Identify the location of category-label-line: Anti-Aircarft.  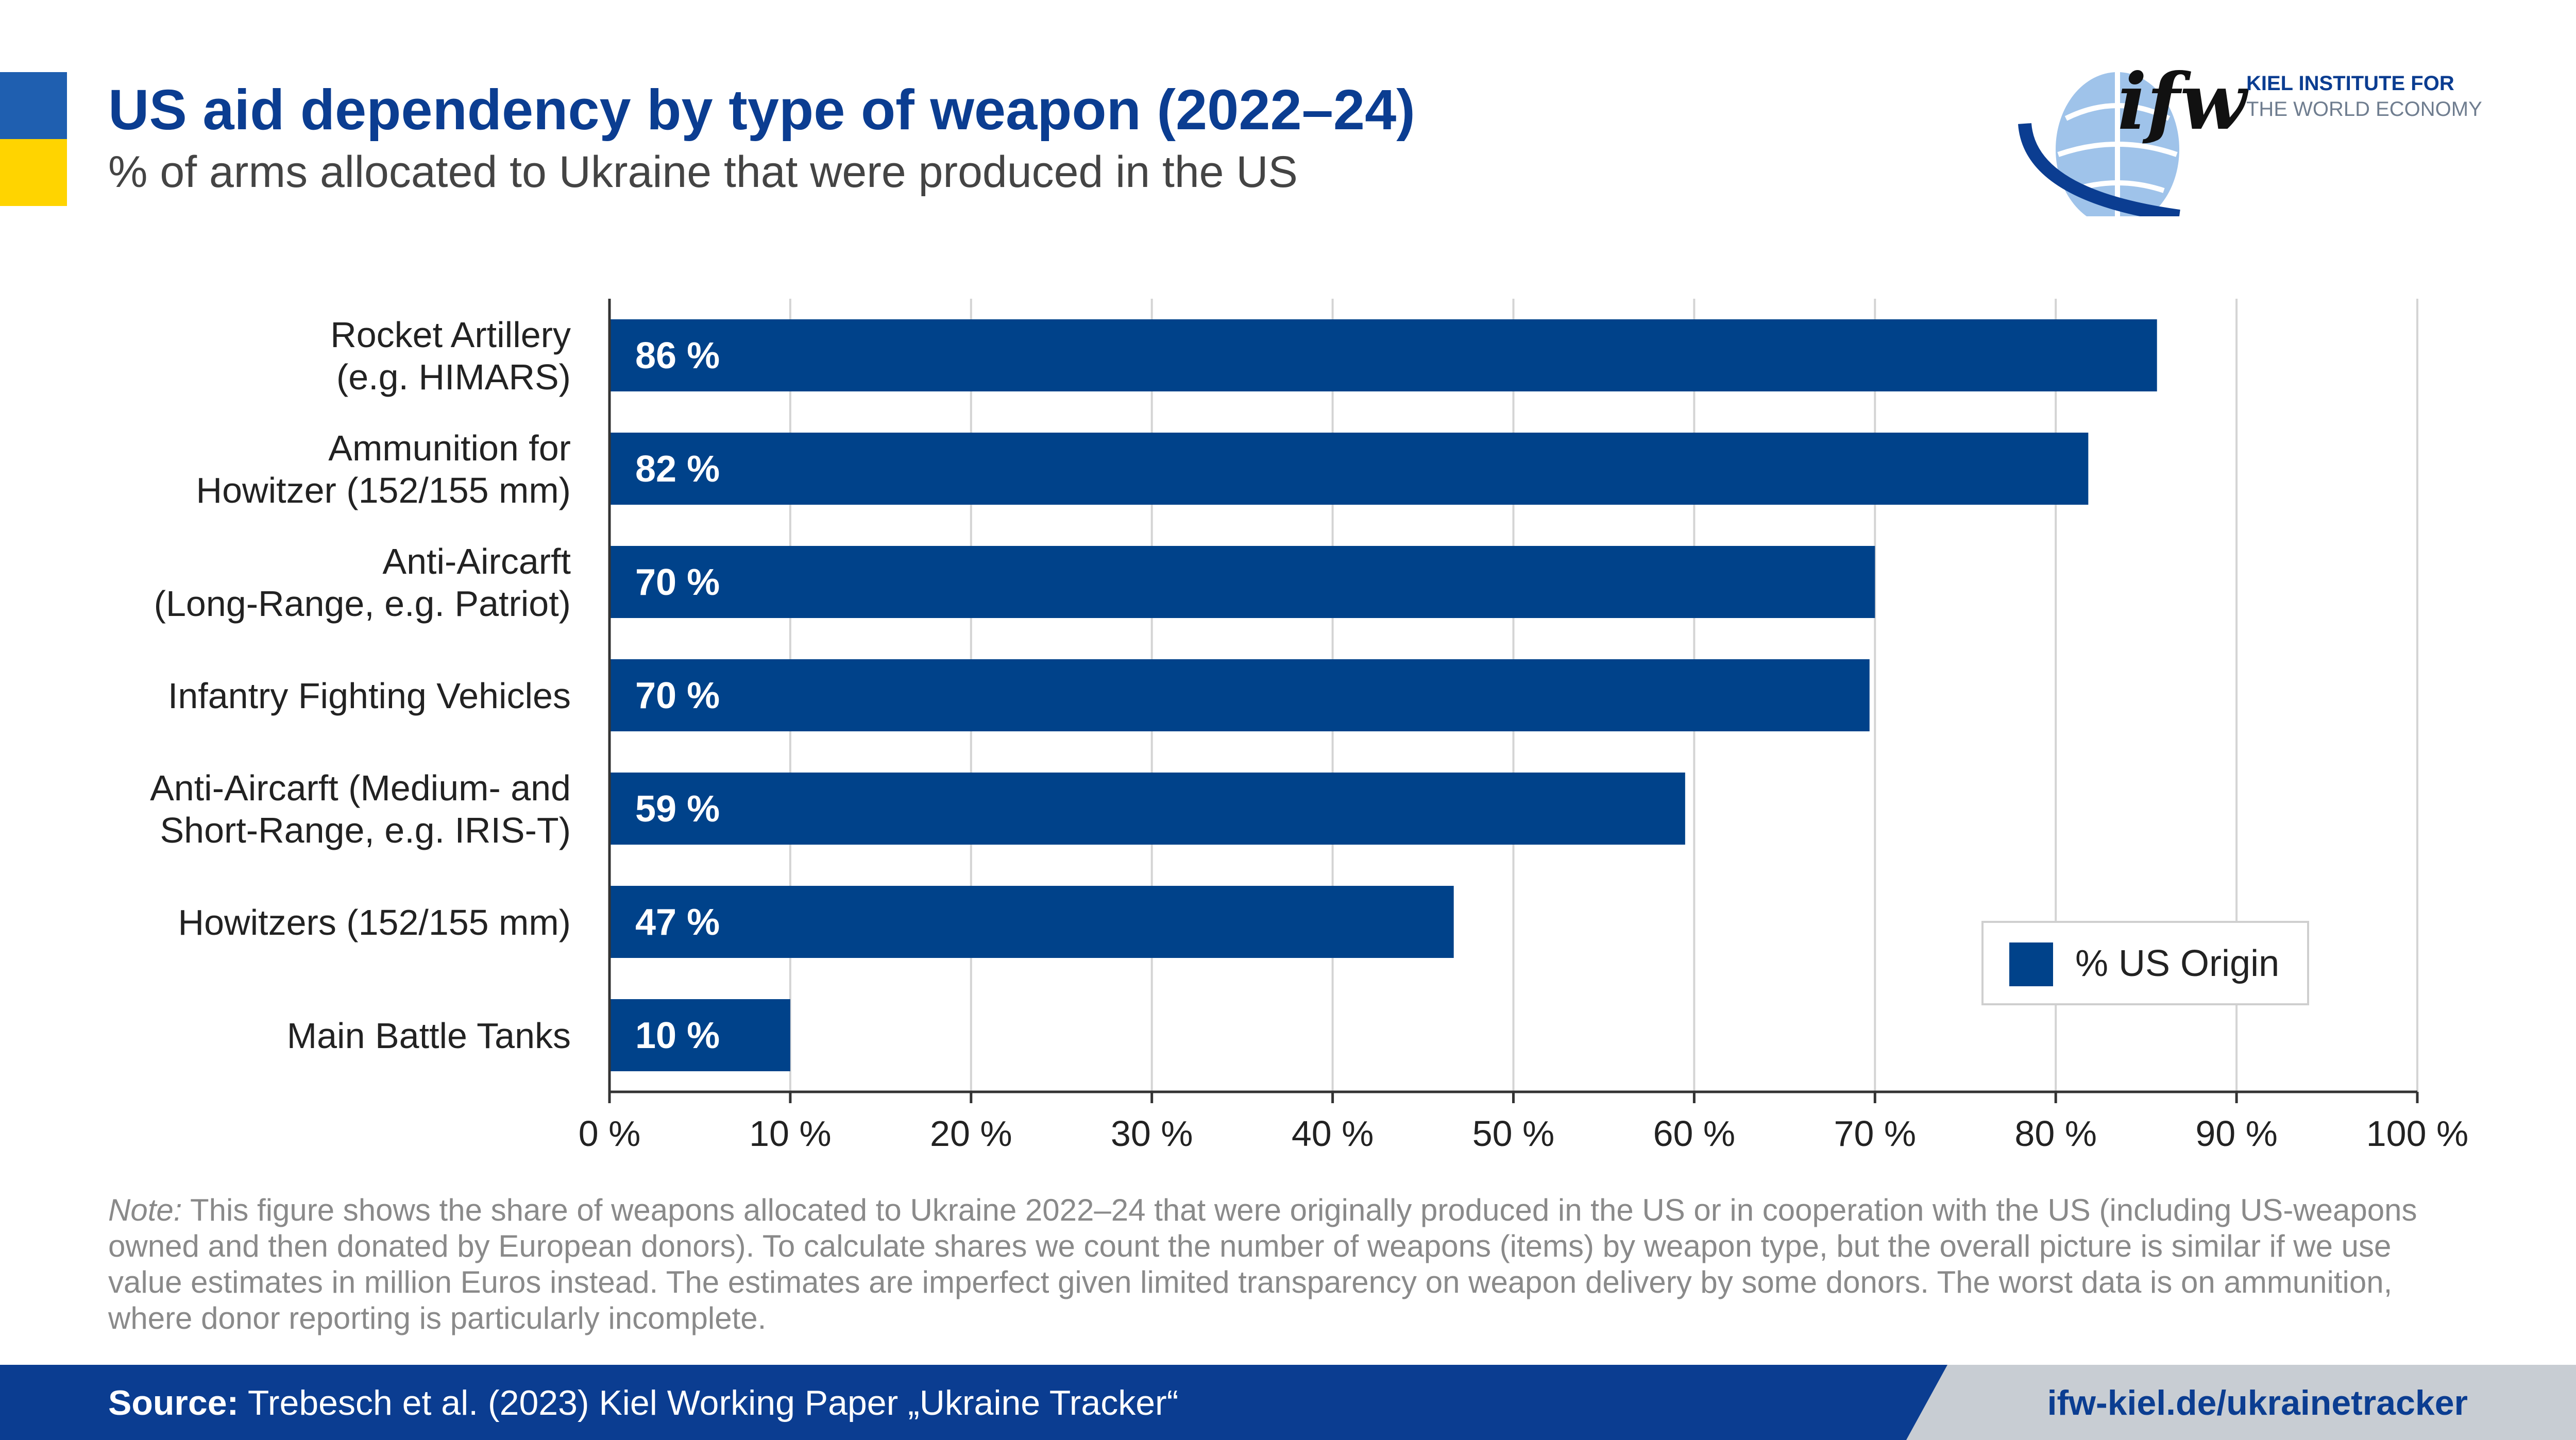
(476, 561).